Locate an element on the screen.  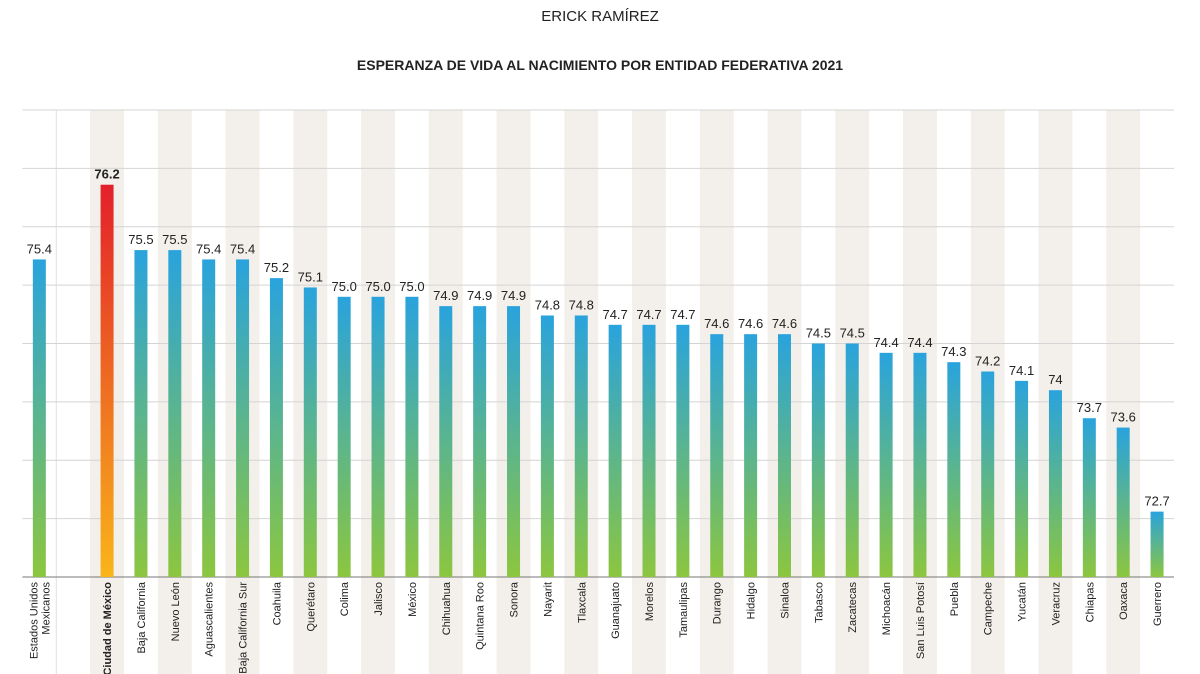
x-tick-label: Oaxaca is located at coordinates (1124, 600).